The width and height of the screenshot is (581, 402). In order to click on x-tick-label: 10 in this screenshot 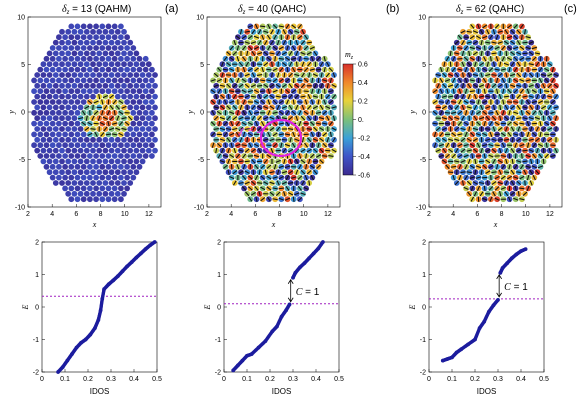, I will do `click(304, 214)`.